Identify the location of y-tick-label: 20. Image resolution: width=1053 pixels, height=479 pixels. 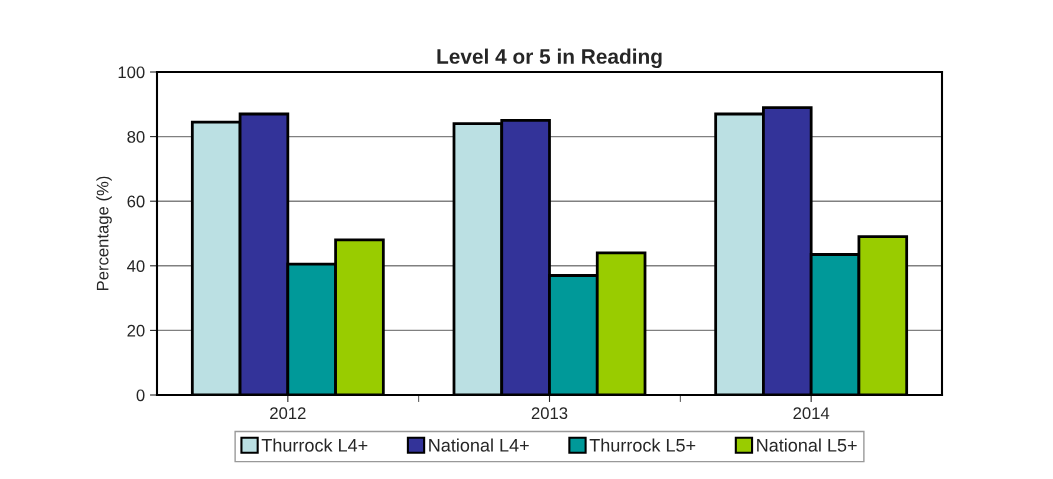
(136, 330).